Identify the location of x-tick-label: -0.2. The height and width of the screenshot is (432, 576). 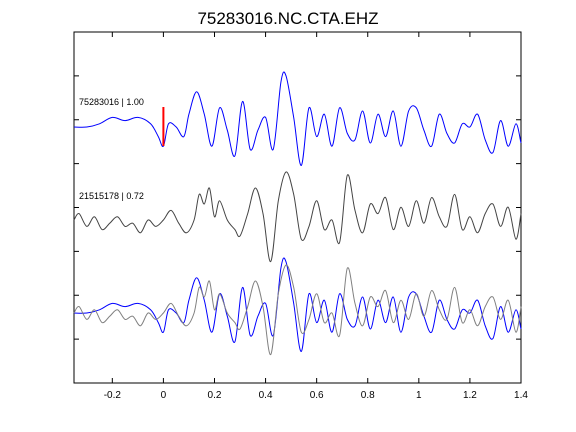
(113, 395).